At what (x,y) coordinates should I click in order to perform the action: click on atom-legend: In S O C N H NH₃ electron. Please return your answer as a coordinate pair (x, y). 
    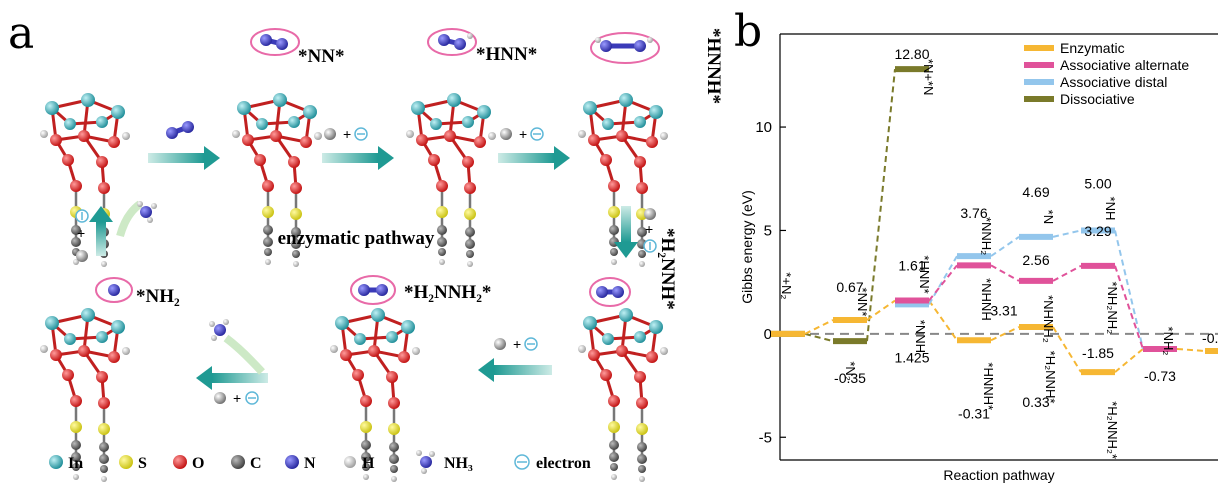
    Looking at the image, I should click on (320, 462).